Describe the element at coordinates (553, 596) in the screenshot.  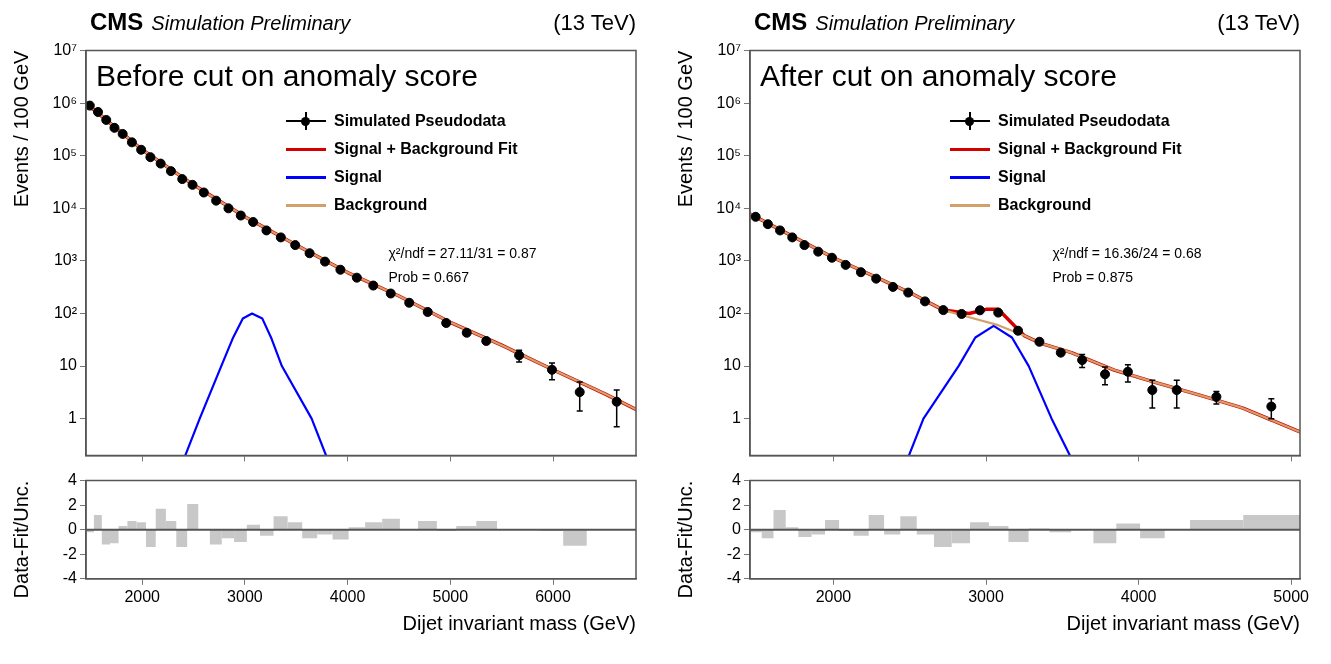
I see `x-tick-label: 6000` at that location.